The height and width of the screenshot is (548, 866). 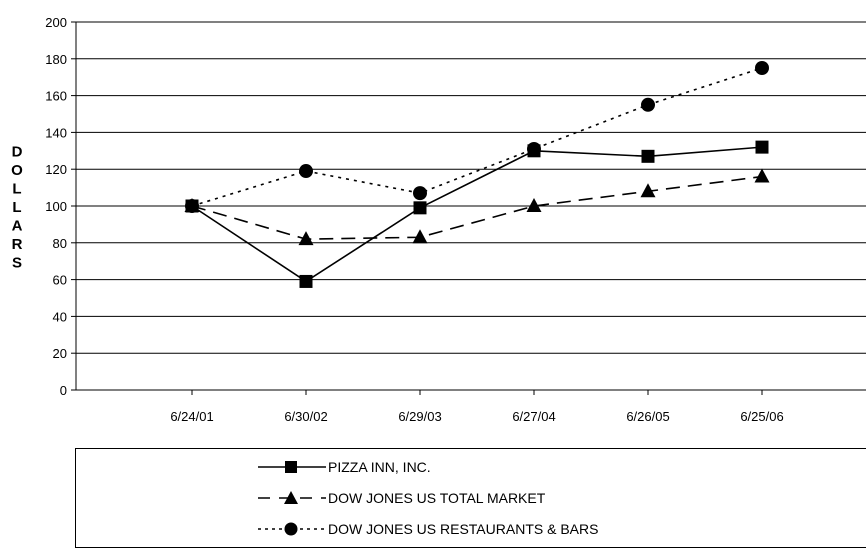 What do you see at coordinates (60, 353) in the screenshot?
I see `y-tick-label: 20` at bounding box center [60, 353].